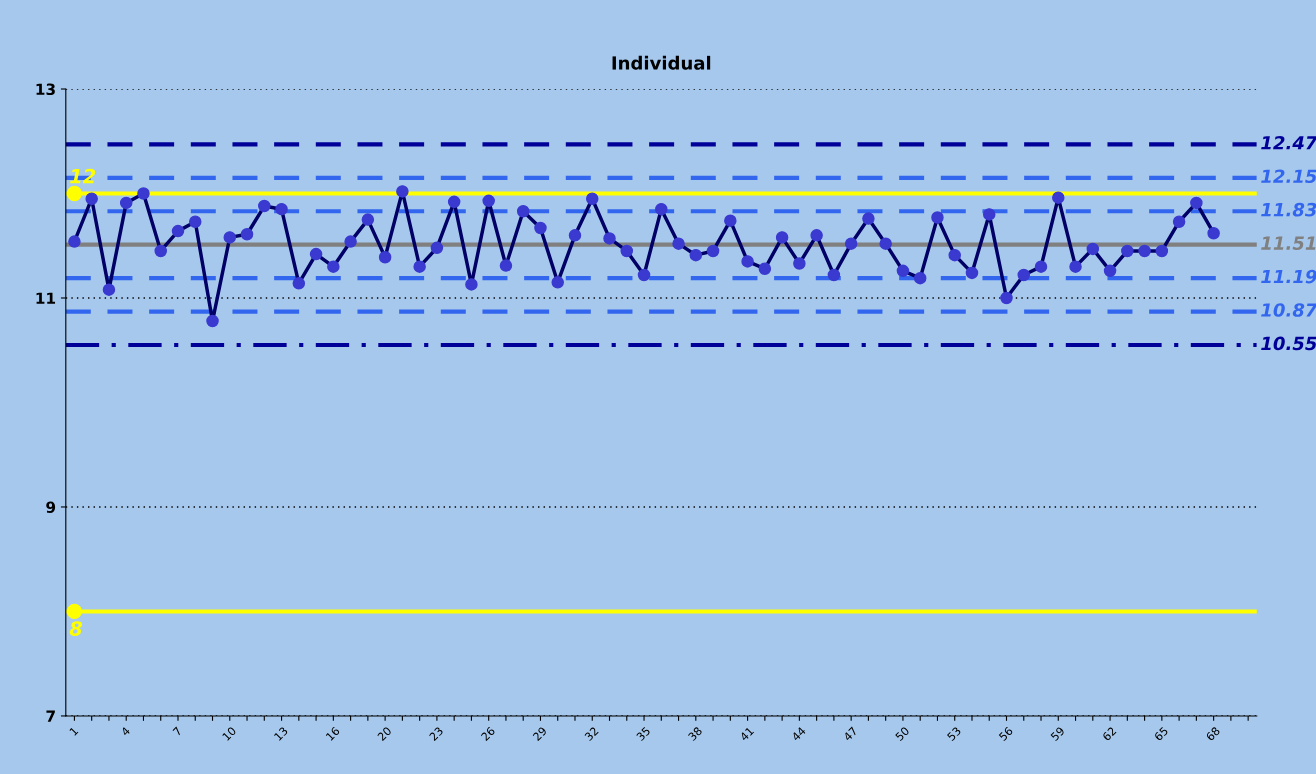  I want to click on x-tick-label: 29, so click(540, 734).